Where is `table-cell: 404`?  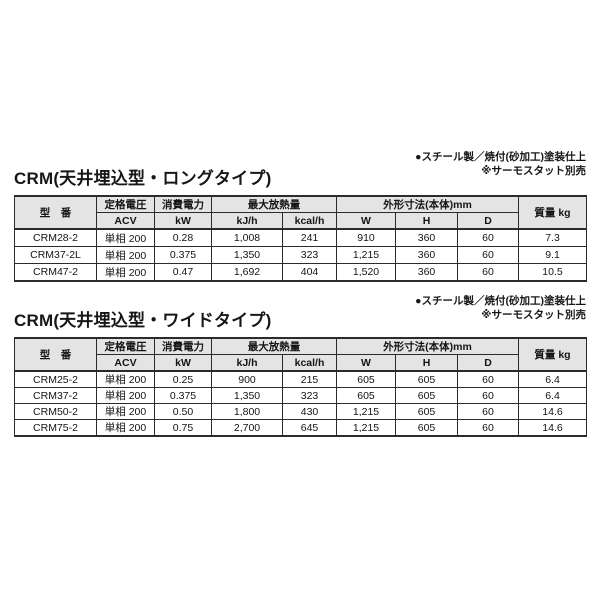 table-cell: 404 is located at coordinates (309, 272).